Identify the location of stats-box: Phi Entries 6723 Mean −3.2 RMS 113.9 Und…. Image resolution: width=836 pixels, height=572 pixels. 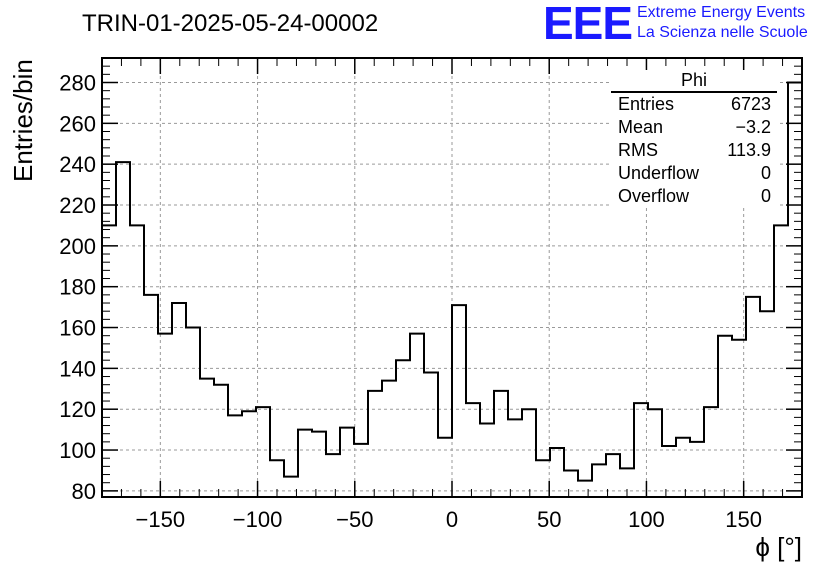
(694, 139).